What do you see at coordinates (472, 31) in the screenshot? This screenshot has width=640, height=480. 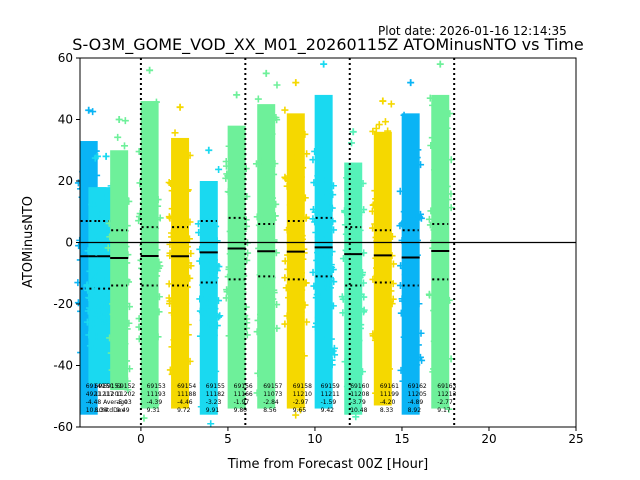 I see `plot-date: Plot date: 2026-01-16 12:14:35` at bounding box center [472, 31].